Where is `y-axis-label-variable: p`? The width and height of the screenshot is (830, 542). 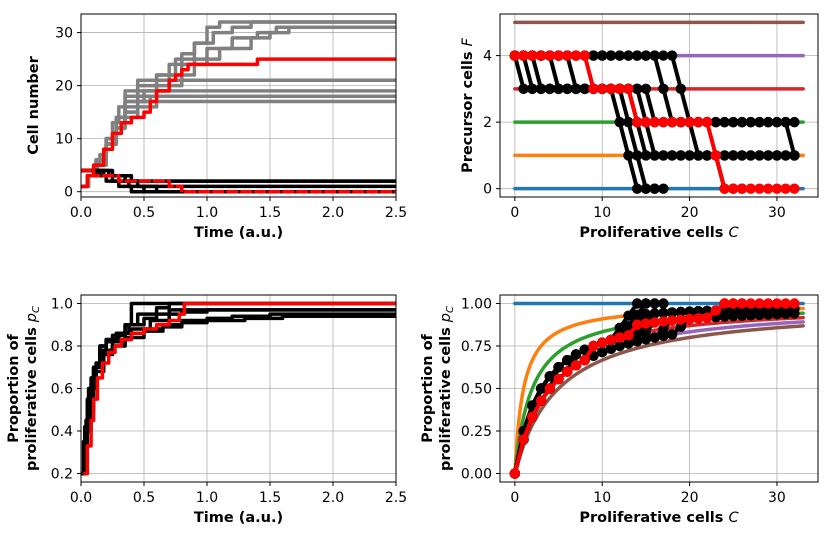
y-axis-label-variable: p is located at coordinates (446, 318).